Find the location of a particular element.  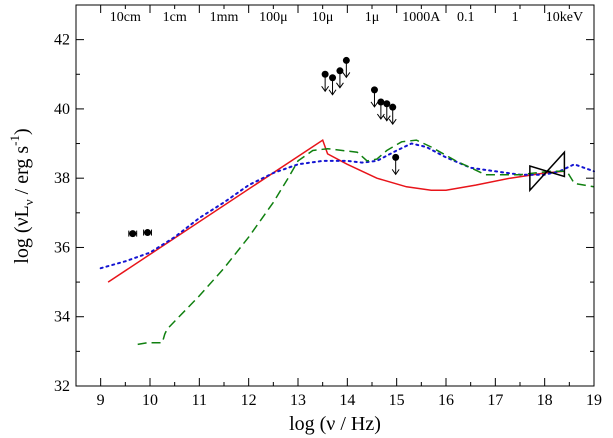

y-tick-label: 36 is located at coordinates (62, 247).